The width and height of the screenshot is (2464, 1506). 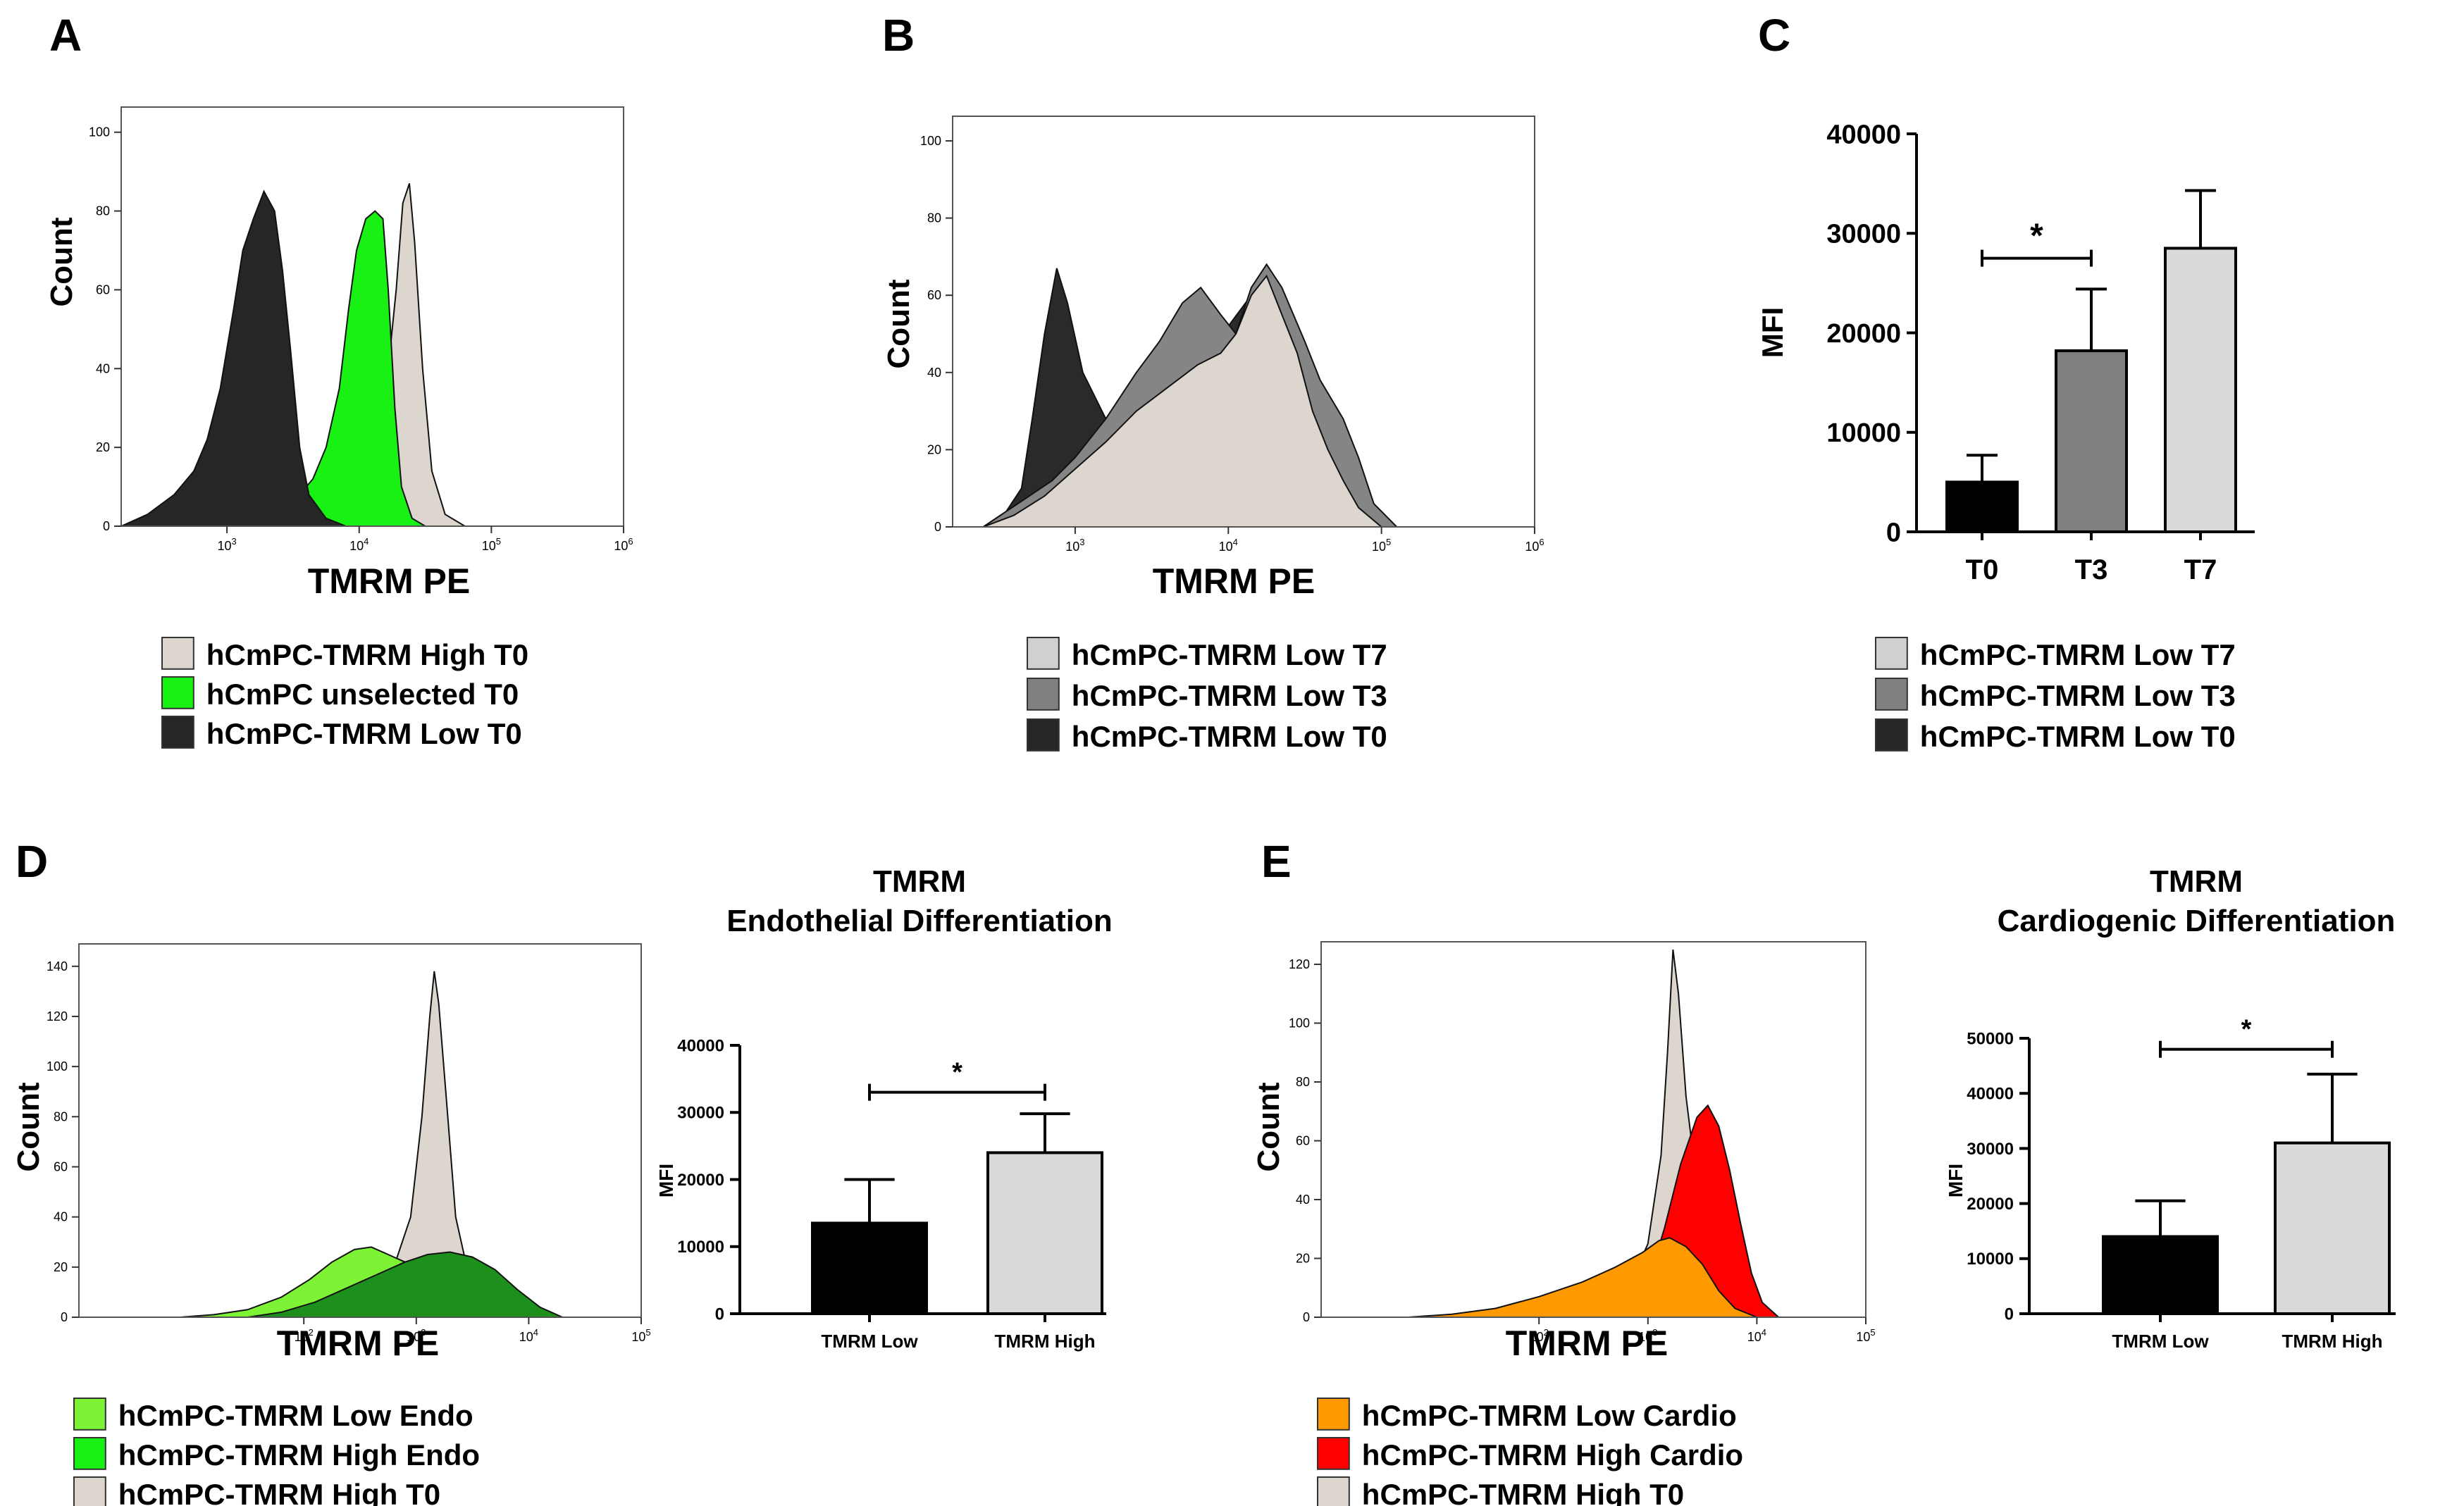 I want to click on bar-tmrm-low, so click(x=869, y=1268).